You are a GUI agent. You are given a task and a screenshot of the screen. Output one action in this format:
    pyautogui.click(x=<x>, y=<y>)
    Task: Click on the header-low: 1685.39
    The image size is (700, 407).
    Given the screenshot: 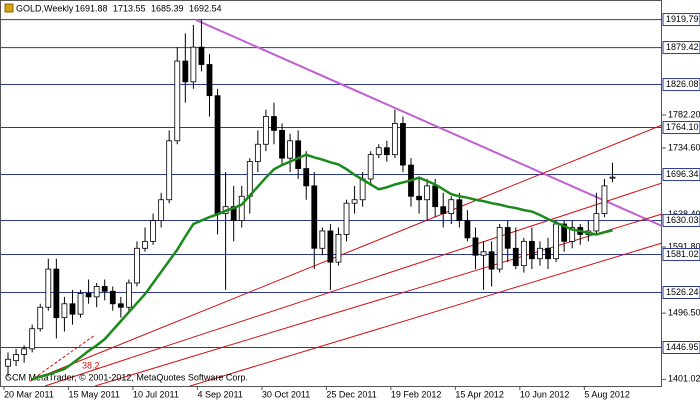 What is the action you would take?
    pyautogui.click(x=167, y=8)
    